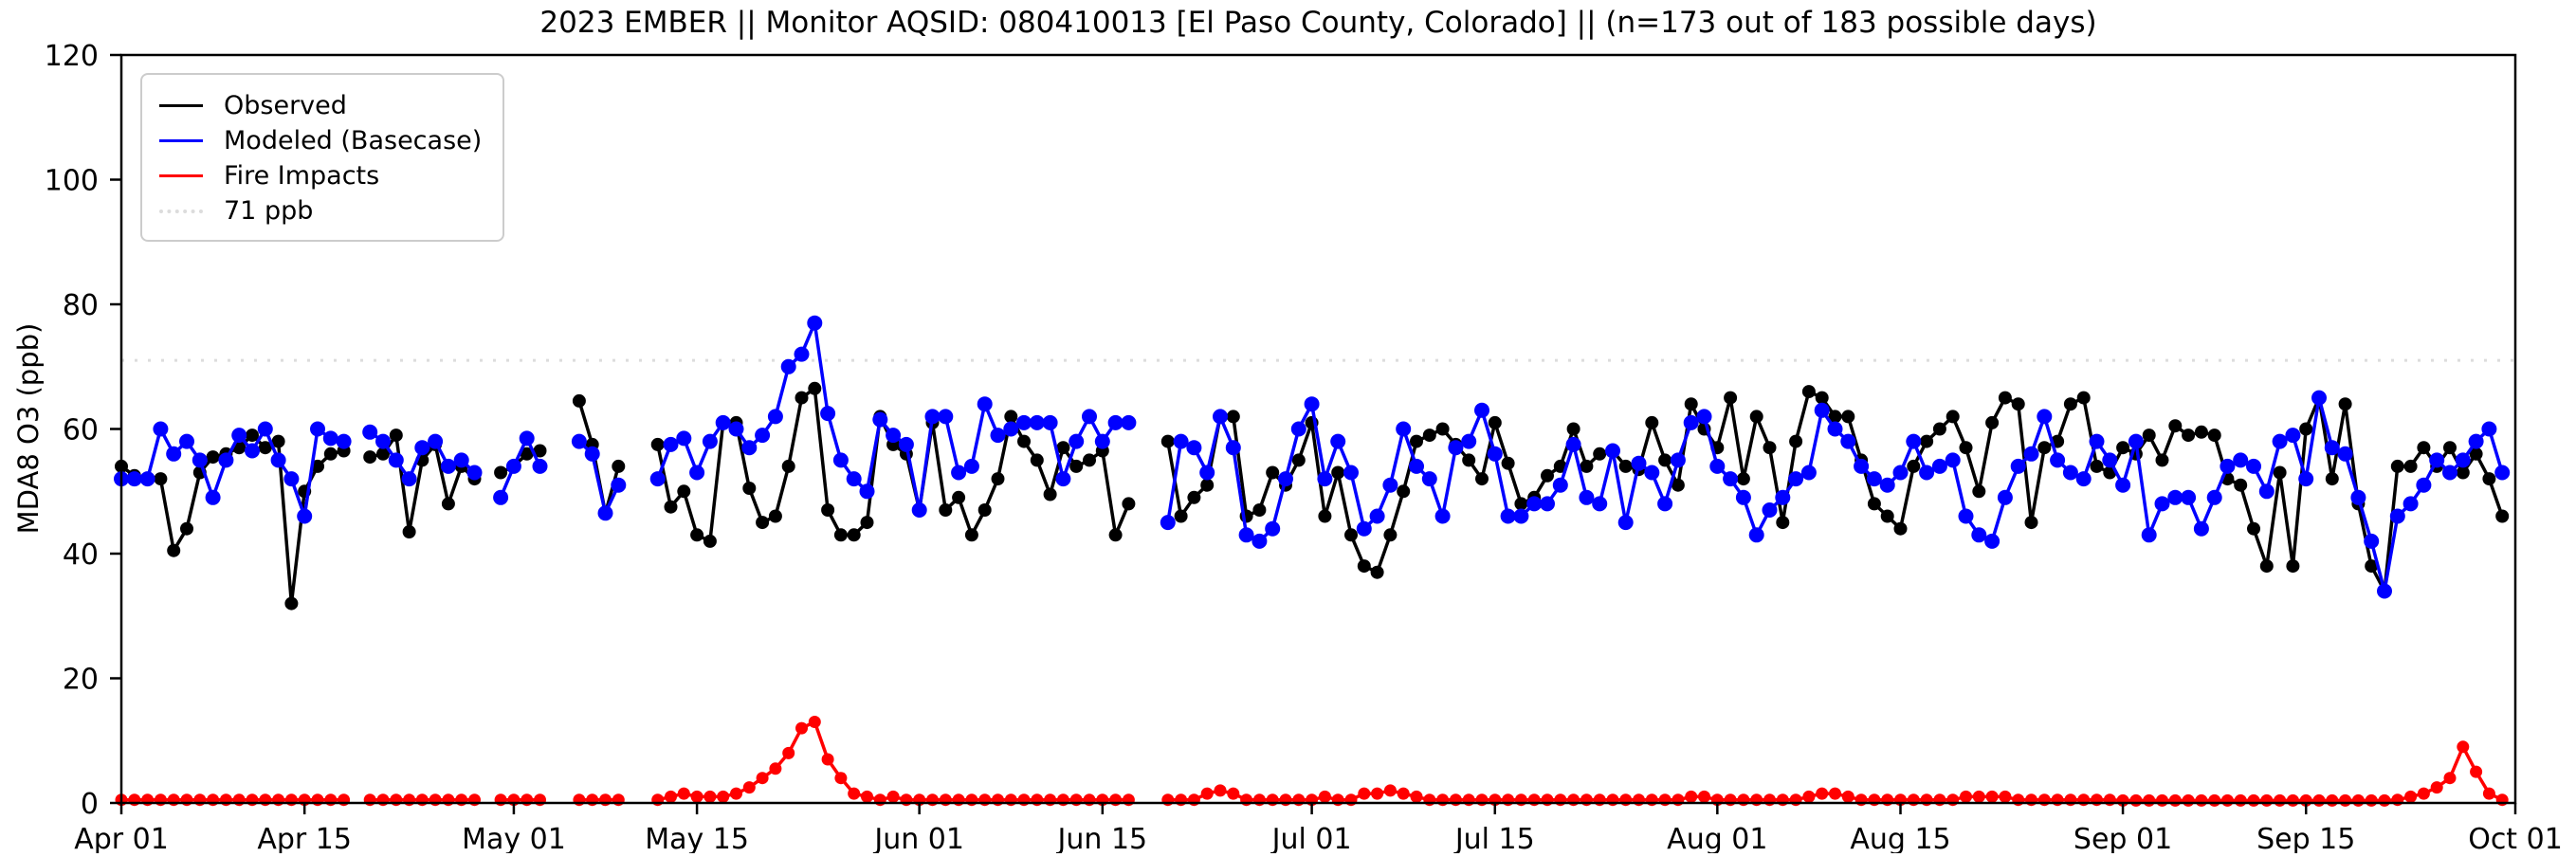 This screenshot has width=2576, height=857. What do you see at coordinates (121, 838) in the screenshot?
I see `x-tick-label: Apr 01` at bounding box center [121, 838].